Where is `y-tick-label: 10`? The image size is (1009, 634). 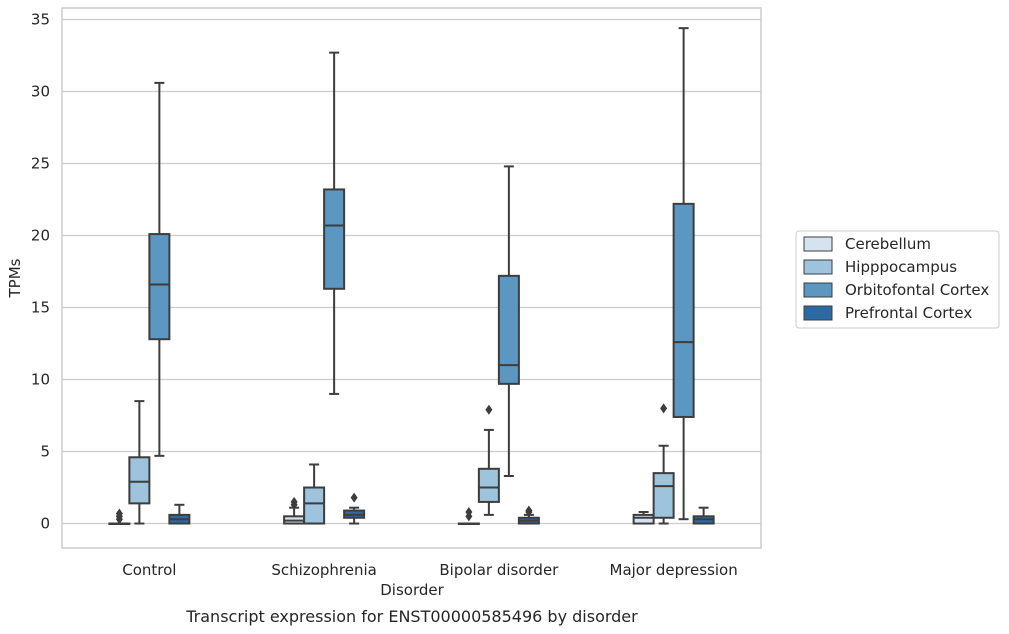 y-tick-label: 10 is located at coordinates (40, 380).